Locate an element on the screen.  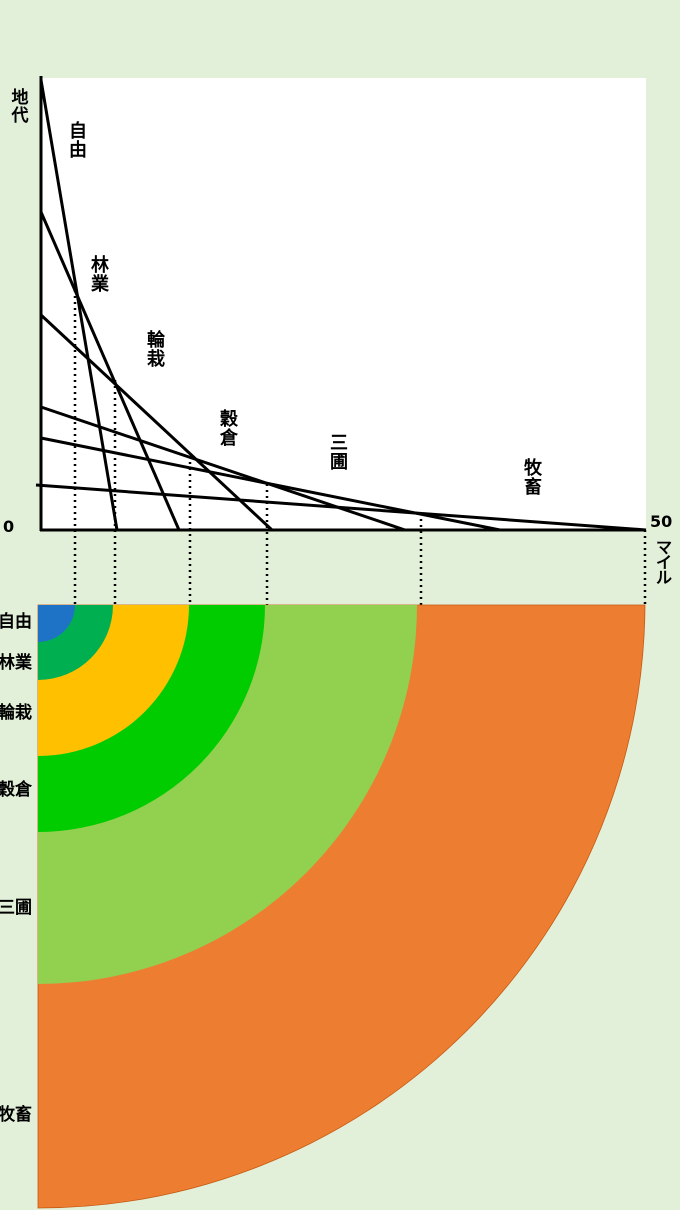
rent-line-jiyu is located at coordinates (79, 305).